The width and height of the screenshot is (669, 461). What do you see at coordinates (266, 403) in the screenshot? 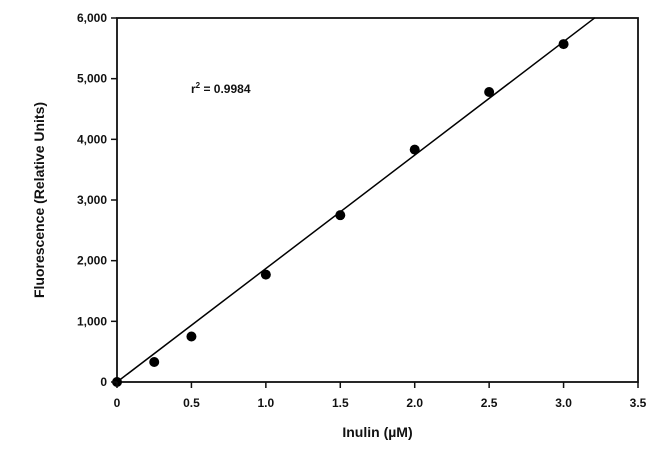
I see `x-tick-label: 1.0` at bounding box center [266, 403].